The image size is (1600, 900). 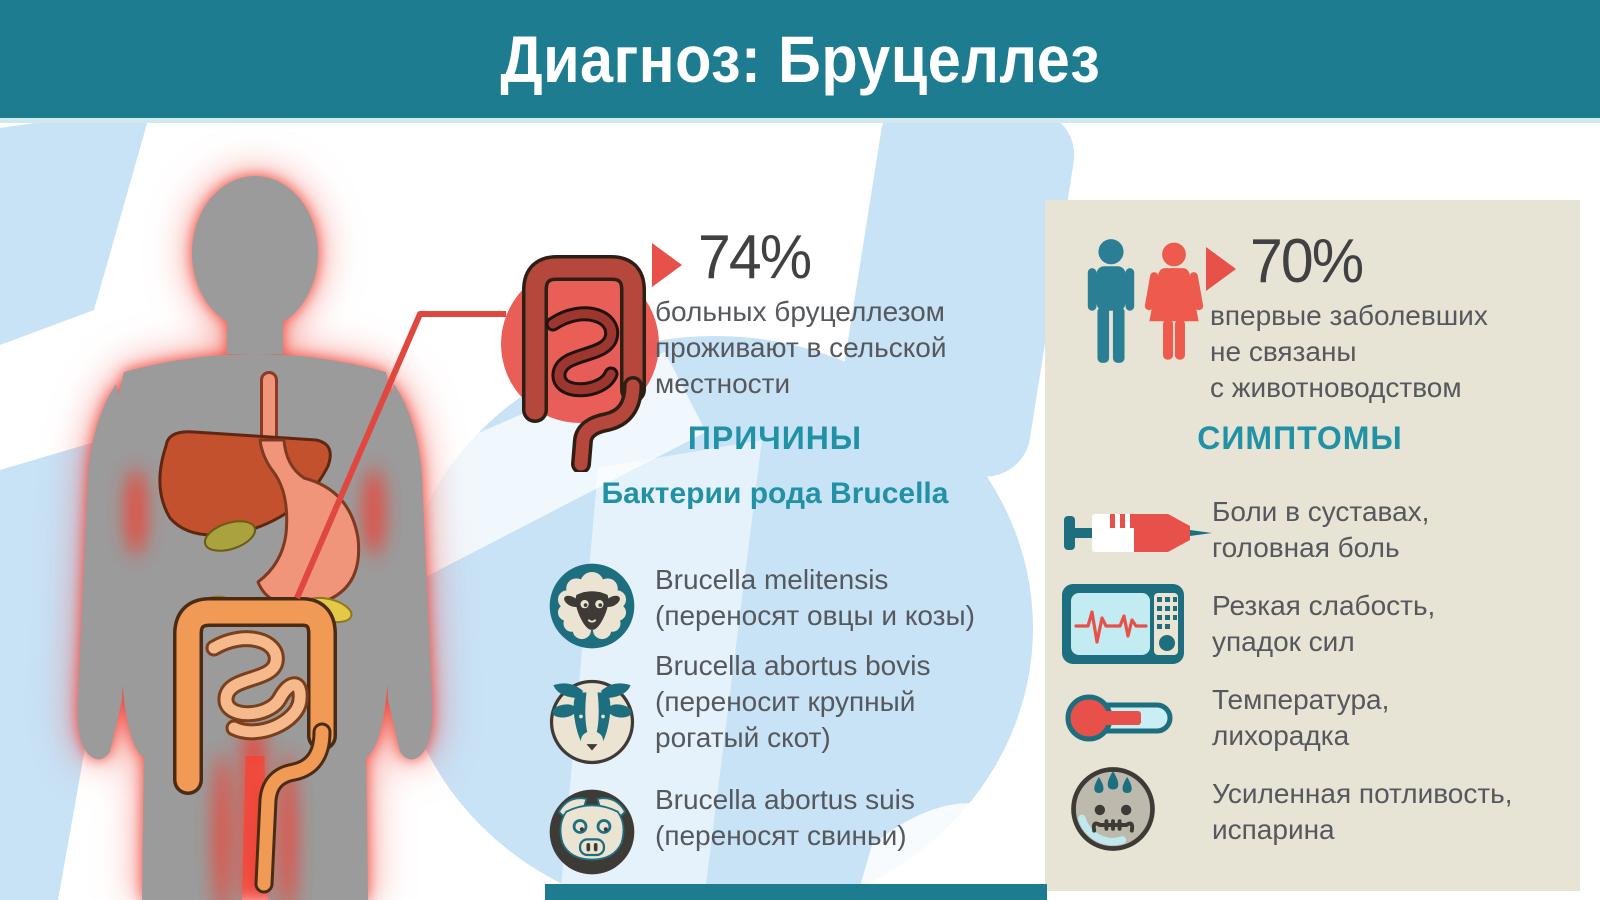 I want to click on stat-right-line: с животноводством, so click(x=1336, y=387).